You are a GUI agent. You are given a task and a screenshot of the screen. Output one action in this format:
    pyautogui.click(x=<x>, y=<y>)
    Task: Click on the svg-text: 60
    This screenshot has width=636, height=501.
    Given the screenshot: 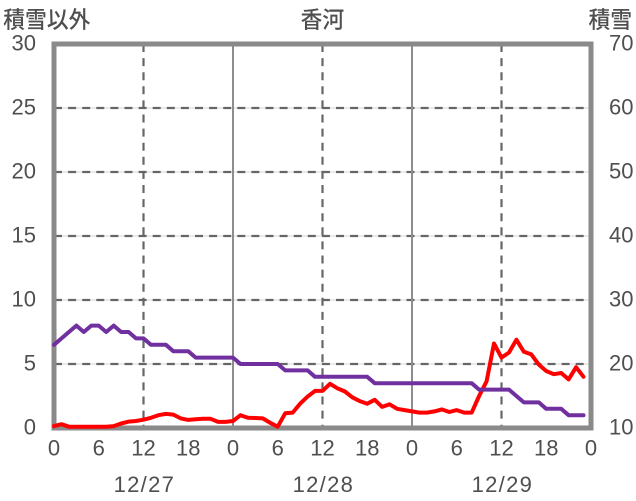 What is the action you would take?
    pyautogui.click(x=621, y=107)
    